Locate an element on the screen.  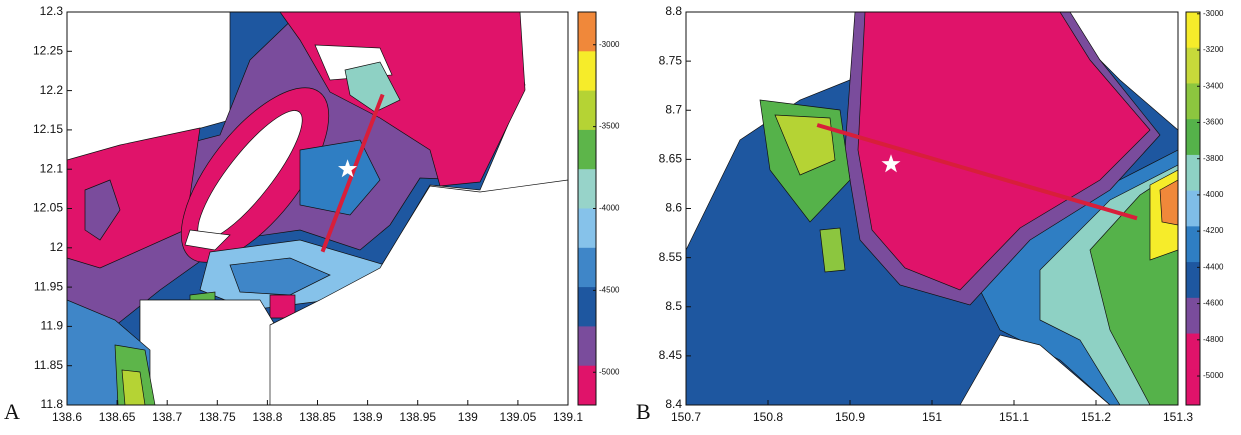
colorbar-tick-label: -3800 is located at coordinates (1213, 158).